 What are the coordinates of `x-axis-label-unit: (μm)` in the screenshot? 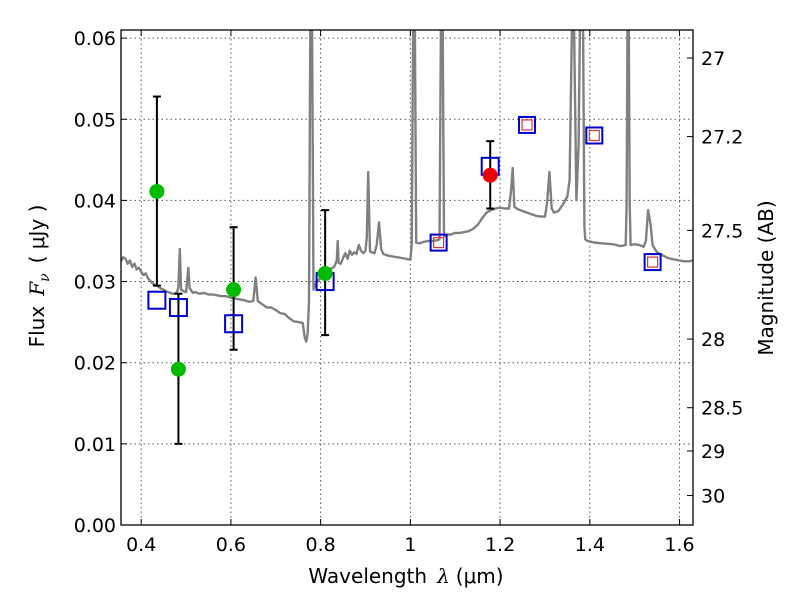 It's located at (480, 576).